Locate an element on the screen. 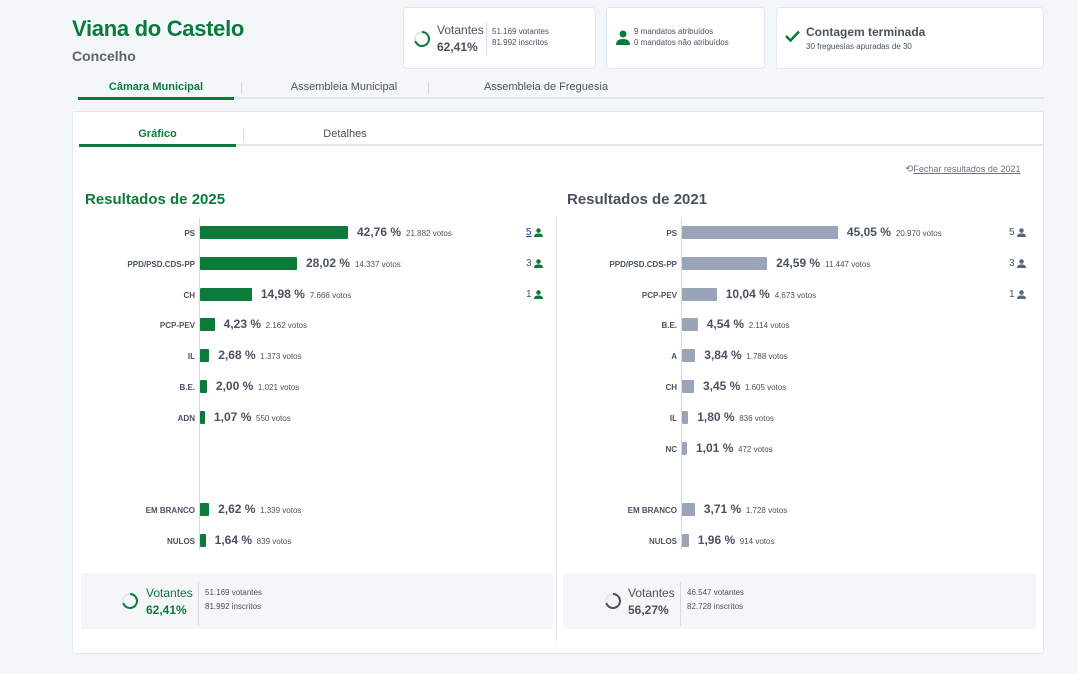 The height and width of the screenshot is (674, 1078). percent-label: 10,04 % is located at coordinates (747, 293).